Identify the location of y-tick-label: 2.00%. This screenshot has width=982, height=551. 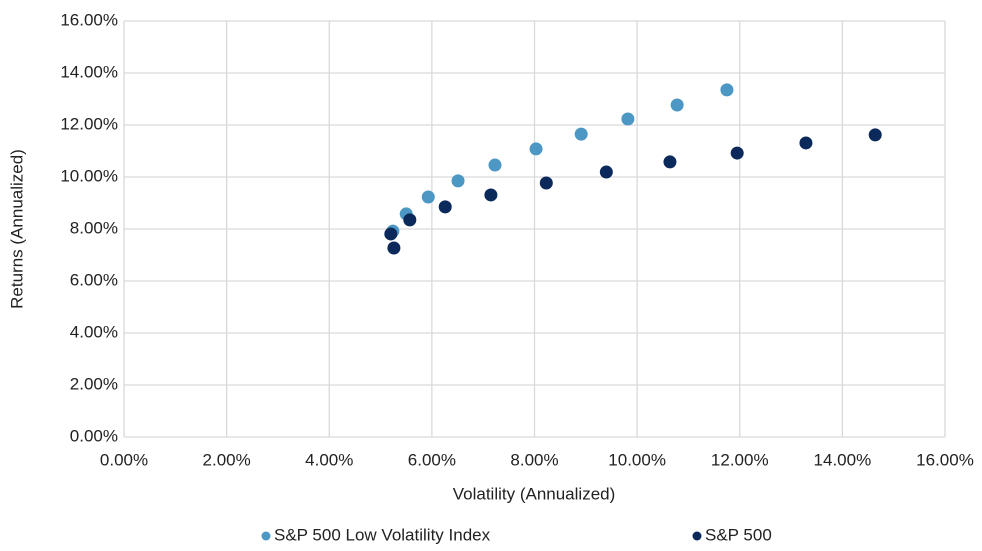
(94, 383).